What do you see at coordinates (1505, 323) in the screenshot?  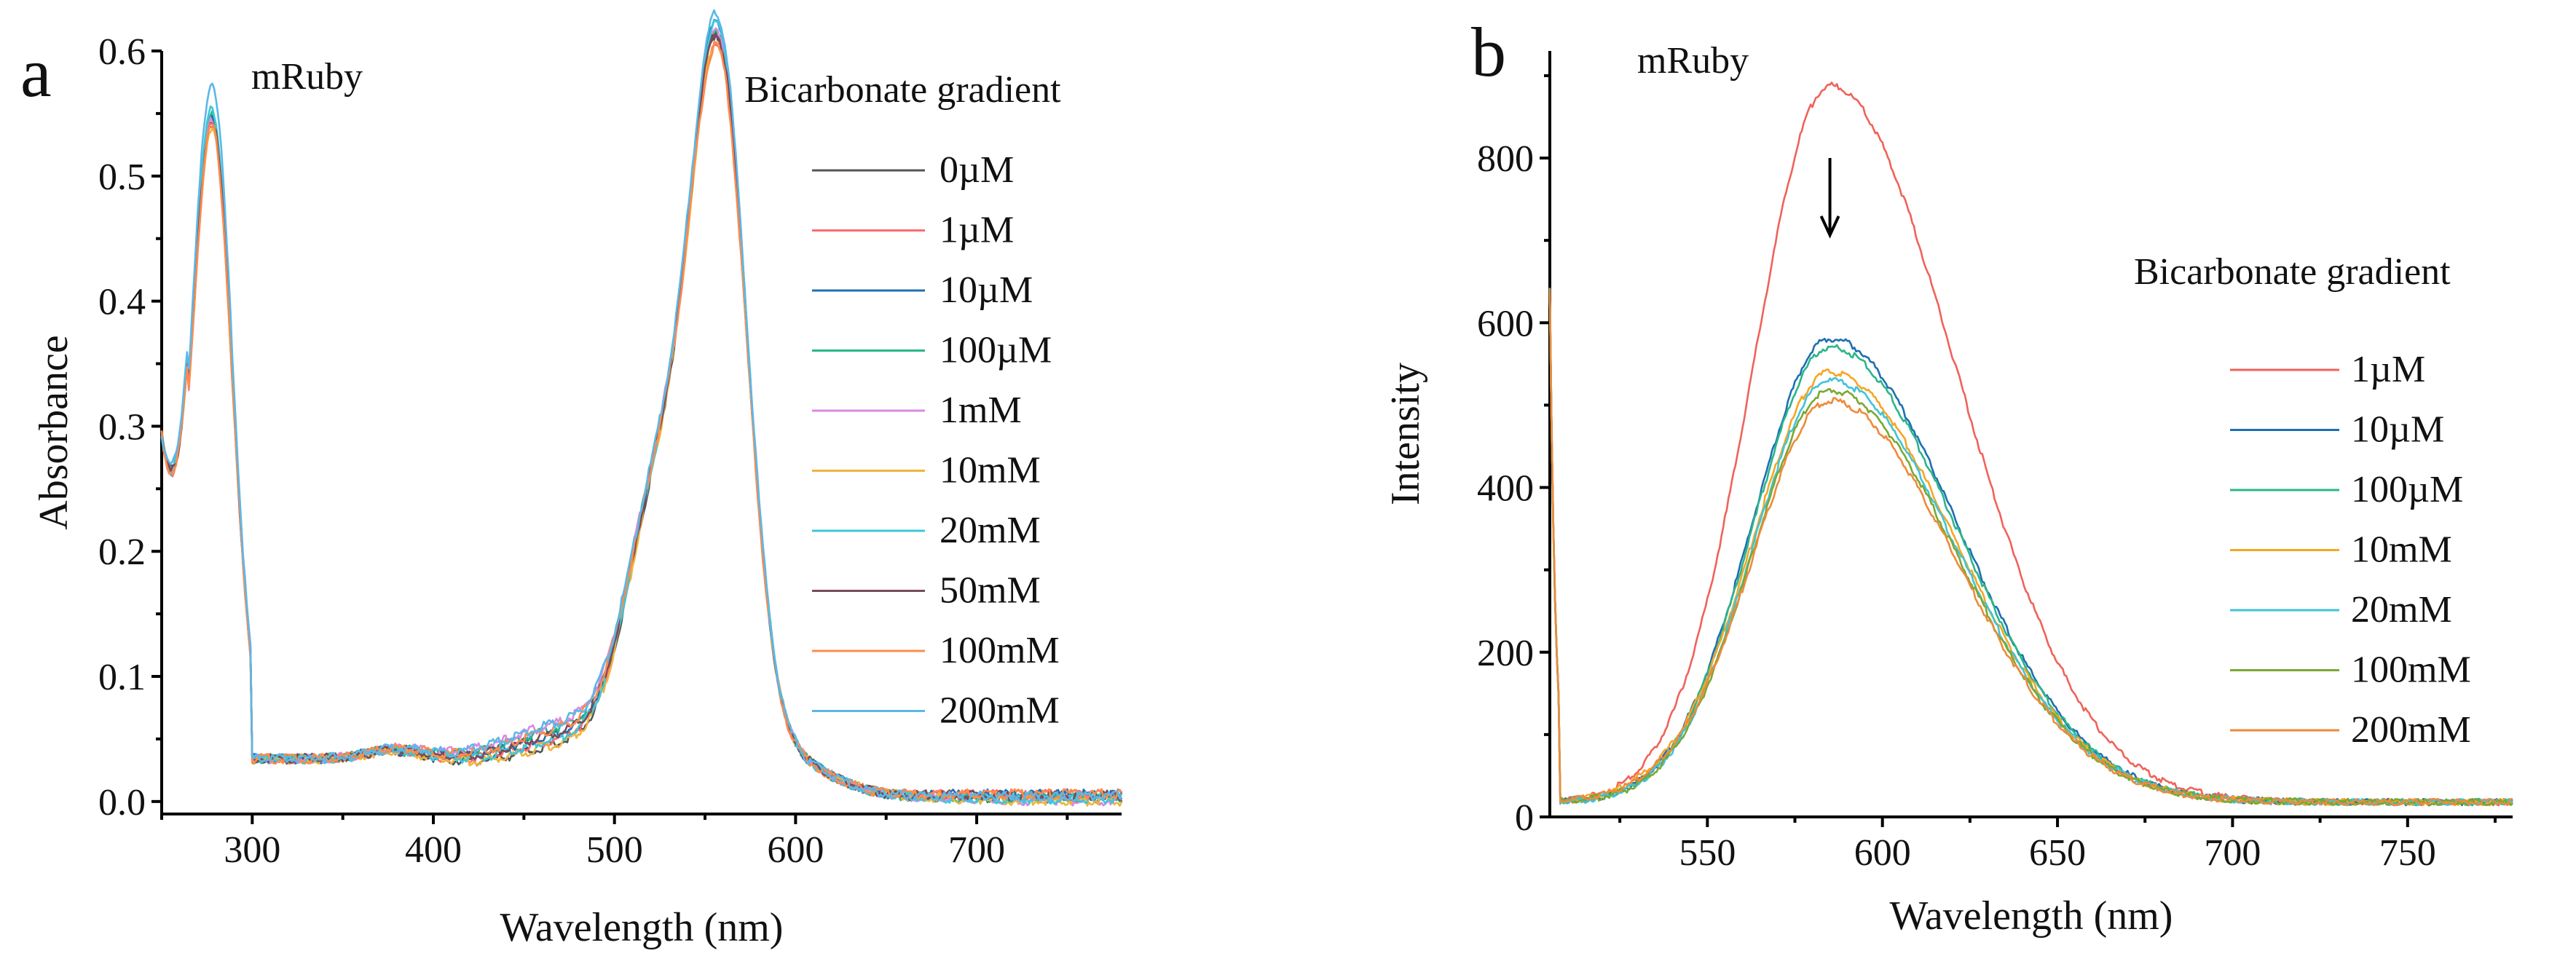 I see `y-tick-label: 600` at bounding box center [1505, 323].